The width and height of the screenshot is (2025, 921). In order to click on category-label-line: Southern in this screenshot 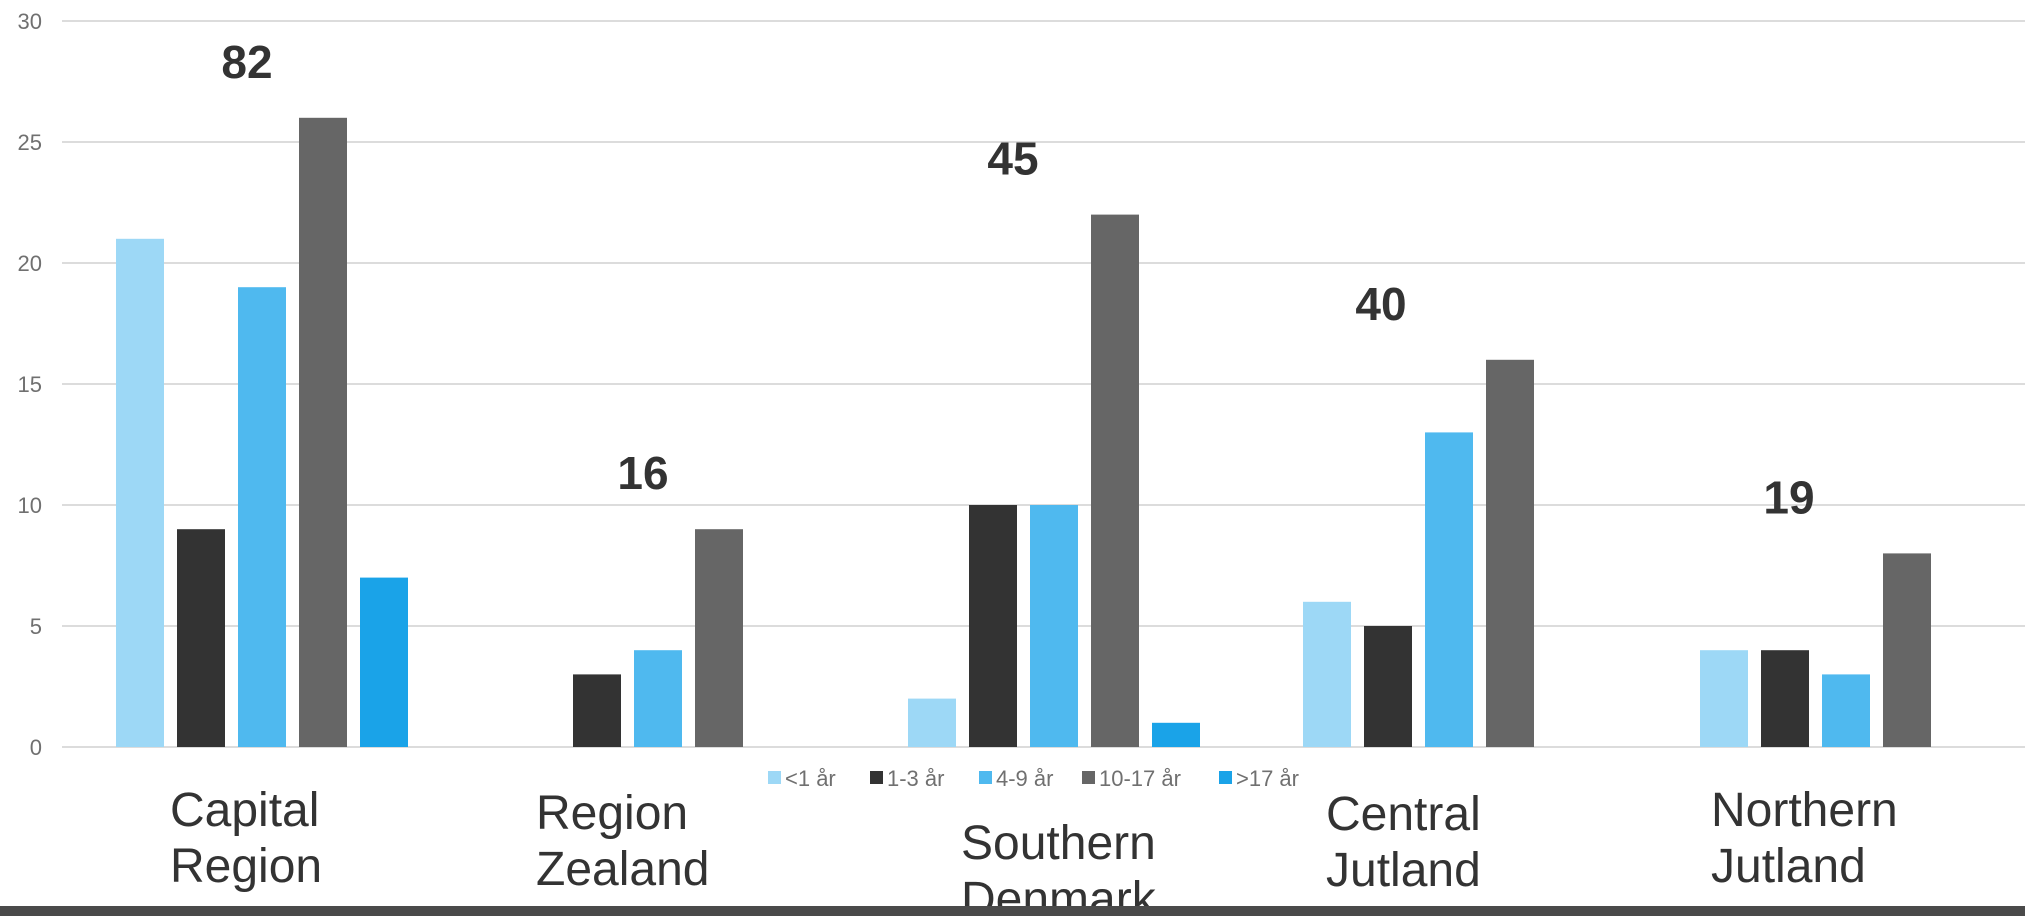, I will do `click(1058, 843)`.